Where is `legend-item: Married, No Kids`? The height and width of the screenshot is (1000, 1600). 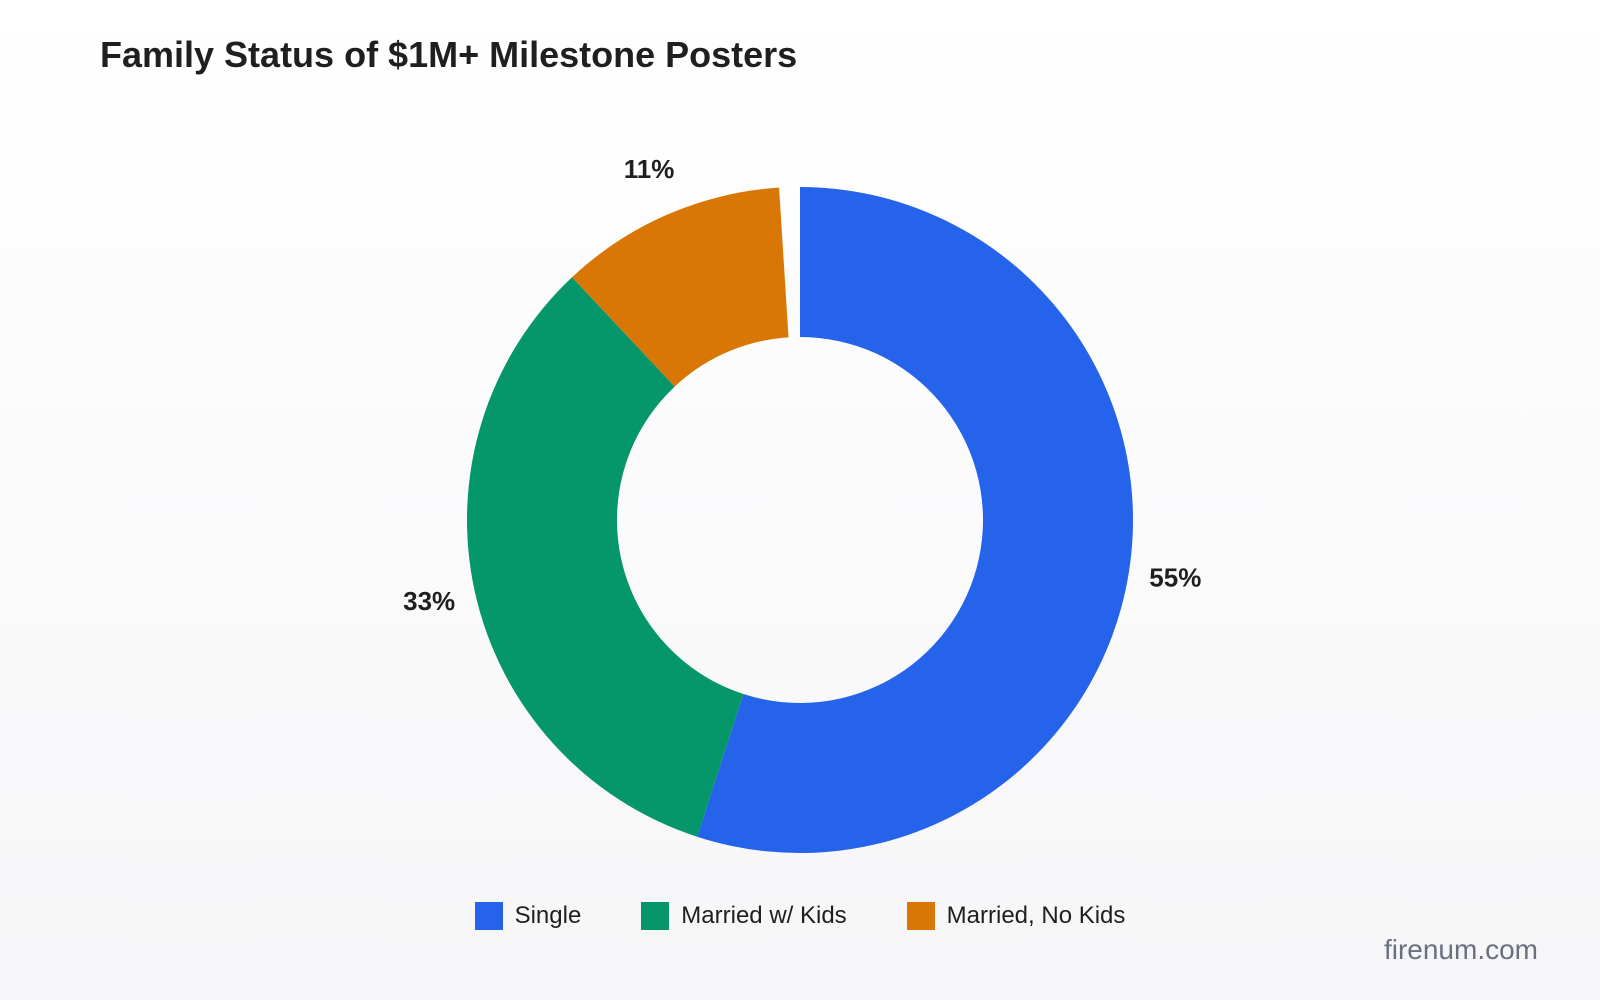
legend-item: Married, No Kids is located at coordinates (1016, 916).